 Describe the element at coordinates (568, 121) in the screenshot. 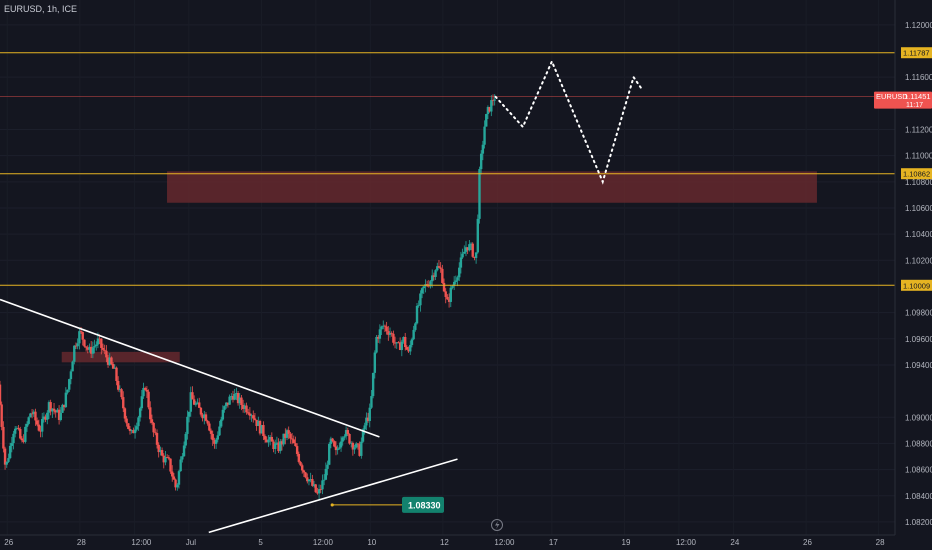

I see `projection-path` at that location.